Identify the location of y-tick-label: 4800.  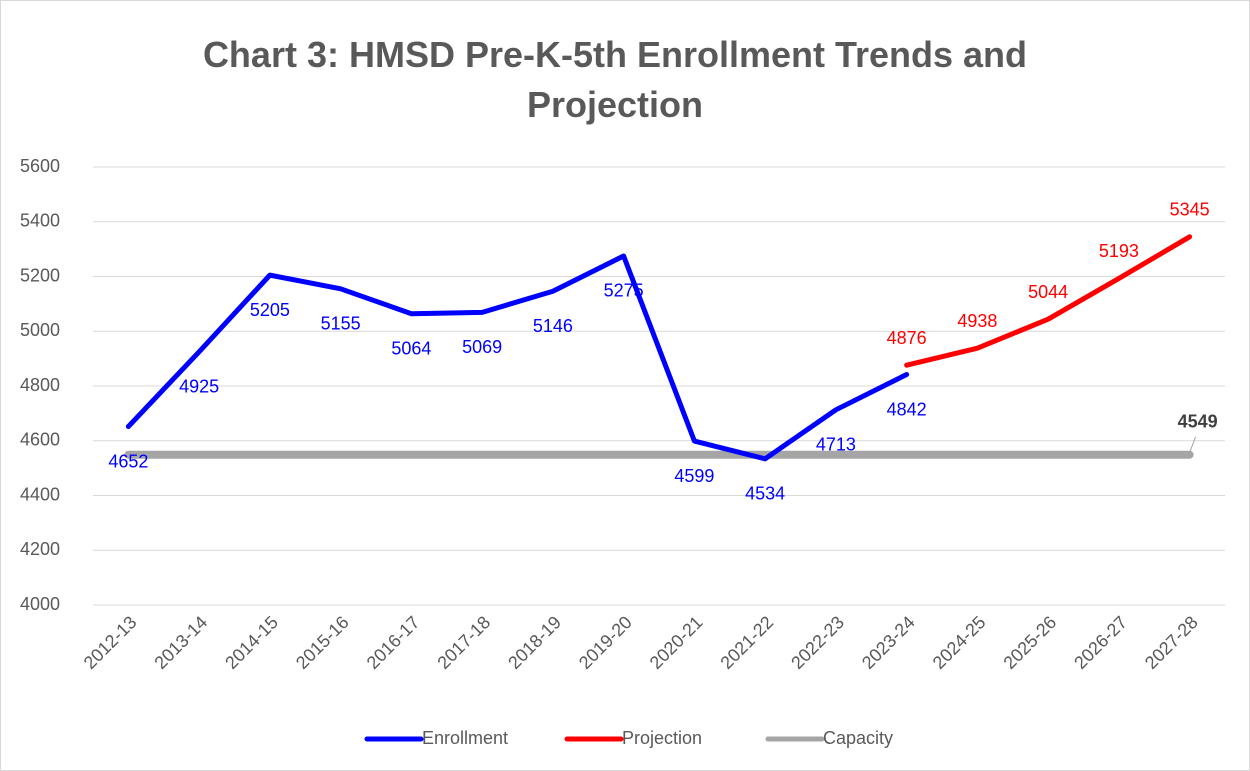
(40, 385).